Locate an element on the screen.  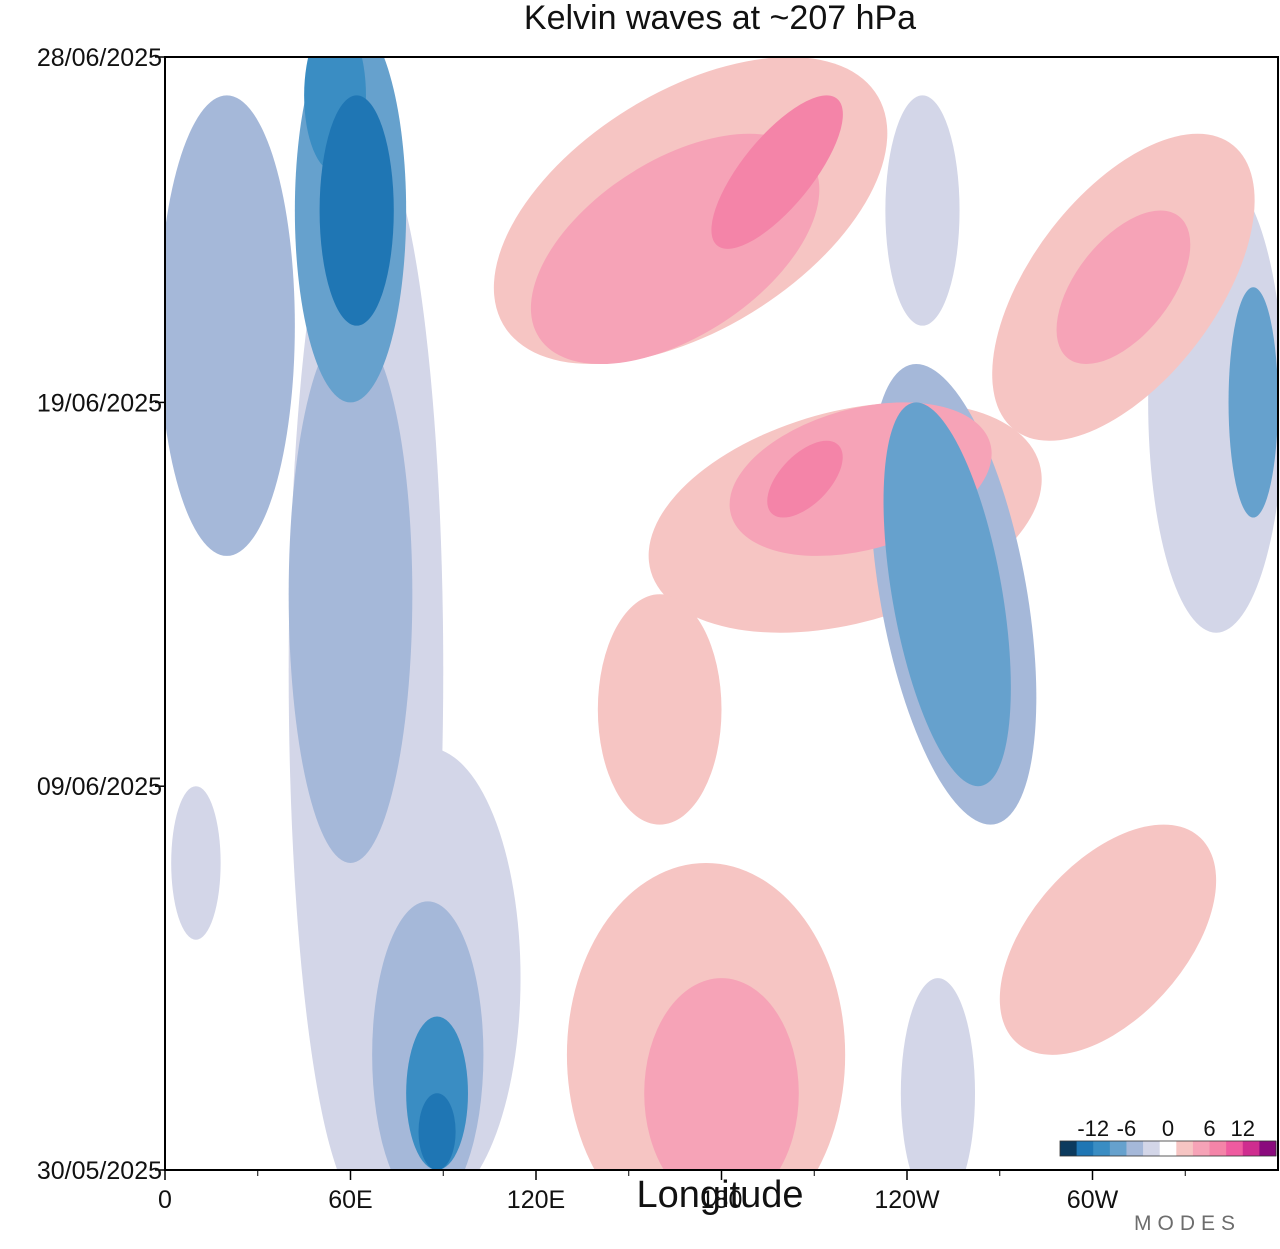
x-tick-label-5: 60W is located at coordinates (1093, 1200).